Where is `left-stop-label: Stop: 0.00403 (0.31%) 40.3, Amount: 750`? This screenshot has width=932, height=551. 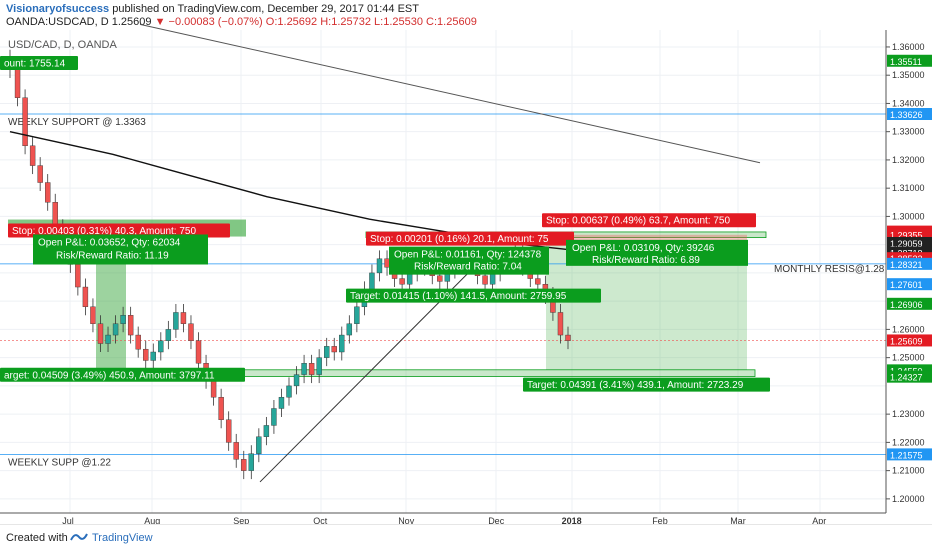 left-stop-label: Stop: 0.00403 (0.31%) 40.3, Amount: 750 is located at coordinates (104, 231).